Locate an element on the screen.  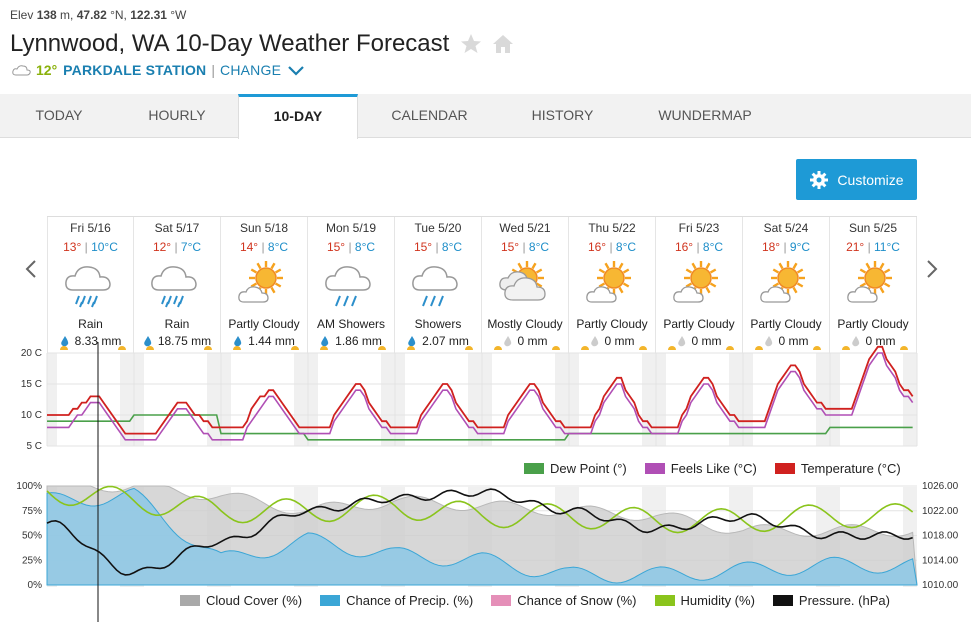
day-name: Sat 5/17 is located at coordinates (177, 228).